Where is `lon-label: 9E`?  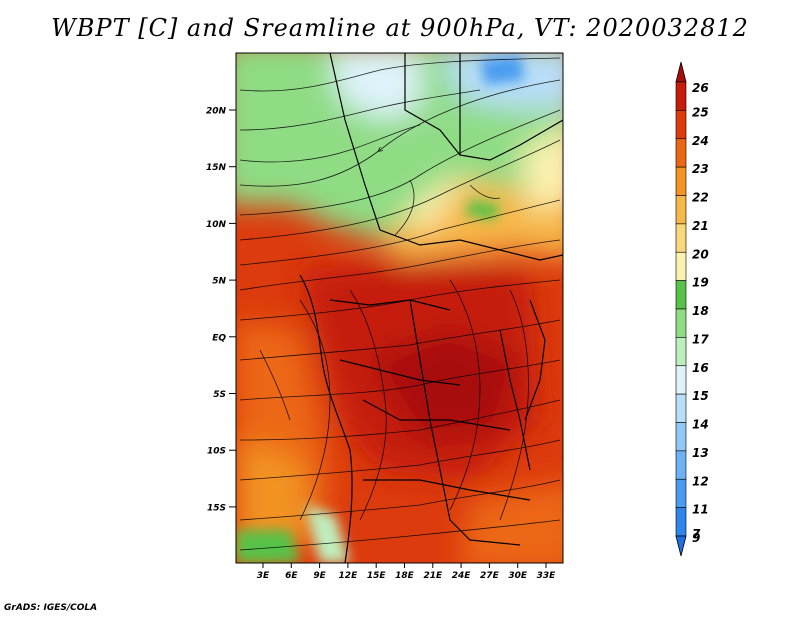 lon-label: 9E is located at coordinates (319, 576).